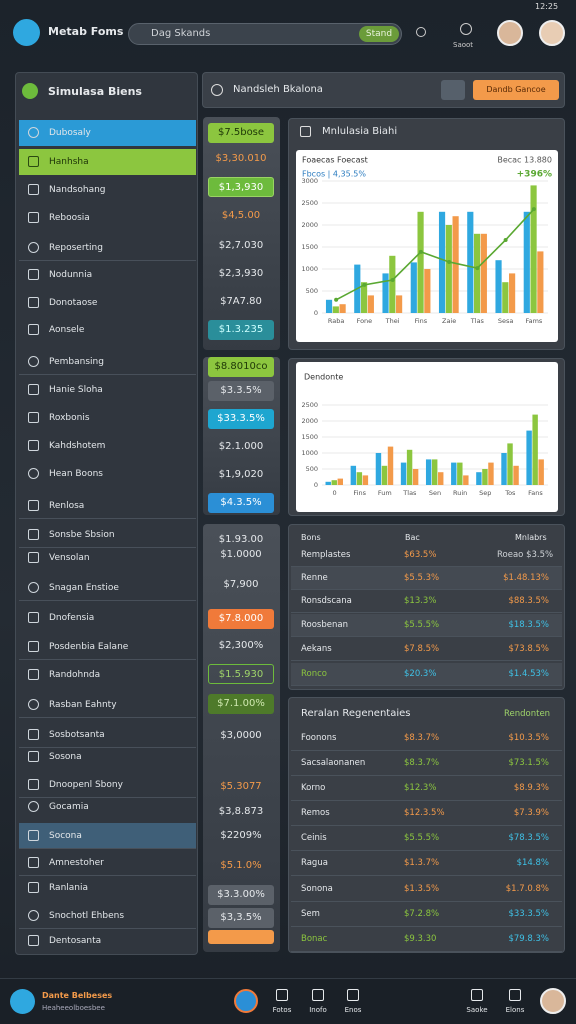 The height and width of the screenshot is (1024, 576). Describe the element at coordinates (107, 618) in the screenshot. I see `sidebar-item: Dnofensia` at that location.